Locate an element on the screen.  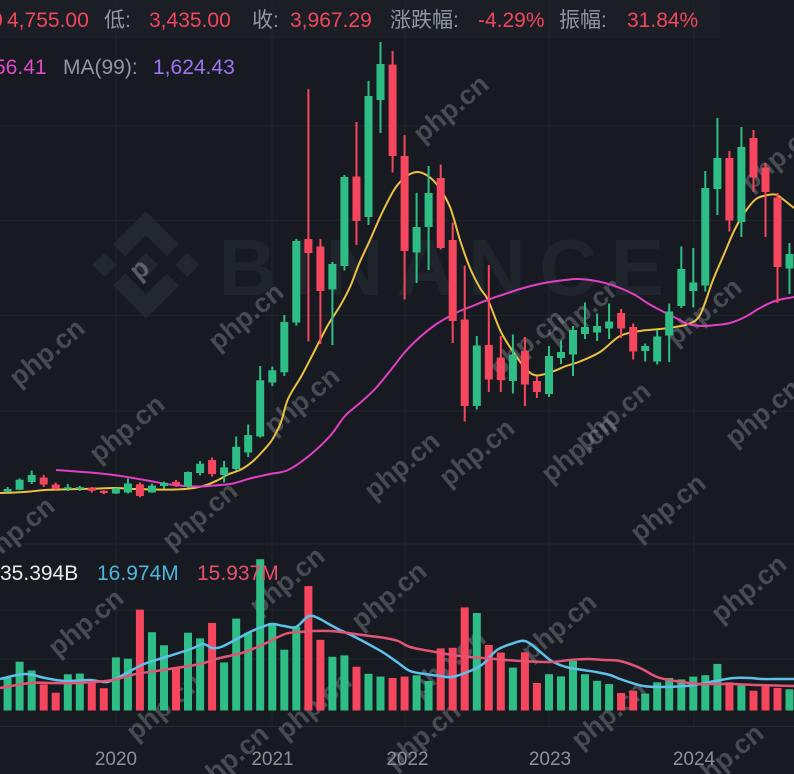
svg-text: -4.29% is located at coordinates (511, 20).